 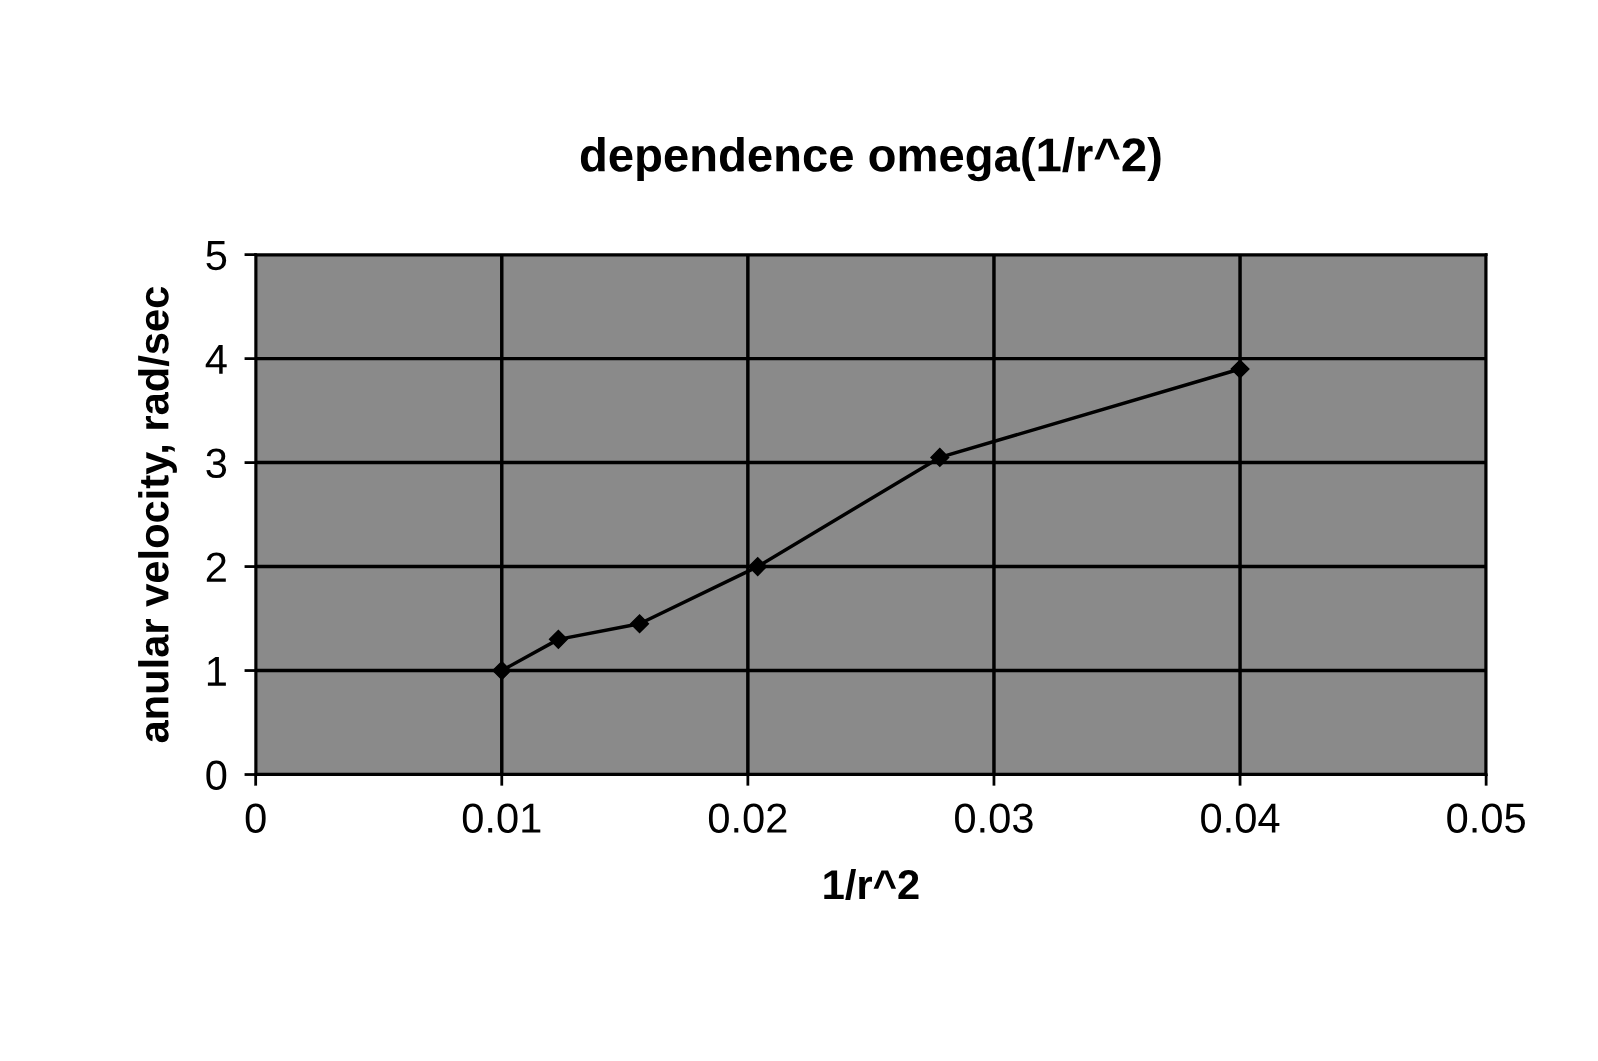 What do you see at coordinates (216, 359) in the screenshot?
I see `y-tick-label: 4` at bounding box center [216, 359].